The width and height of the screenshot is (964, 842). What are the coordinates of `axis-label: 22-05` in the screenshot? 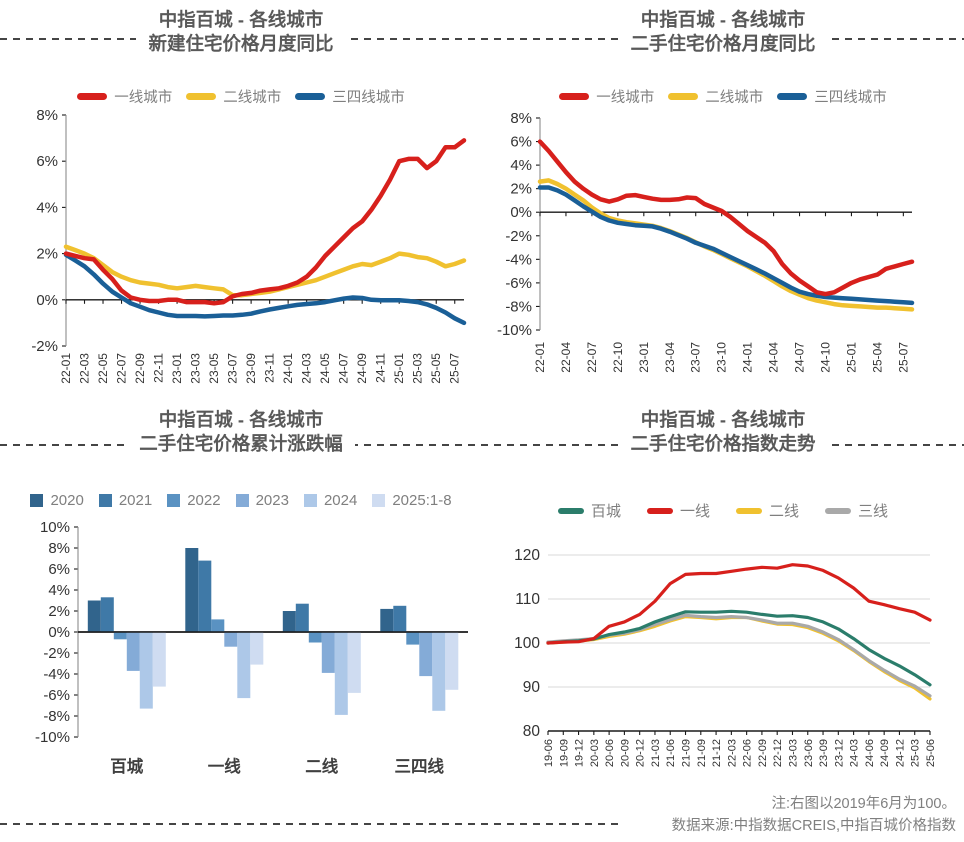 It's located at (103, 368).